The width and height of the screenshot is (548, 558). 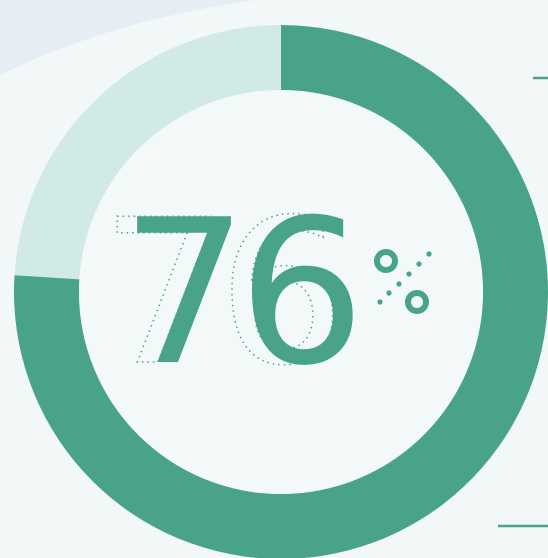 What do you see at coordinates (403, 281) in the screenshot?
I see `percent-sign` at bounding box center [403, 281].